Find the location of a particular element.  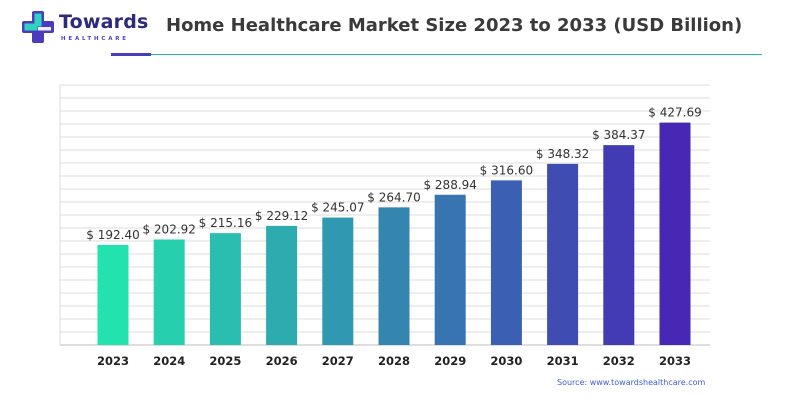

bar-2030 is located at coordinates (506, 262).